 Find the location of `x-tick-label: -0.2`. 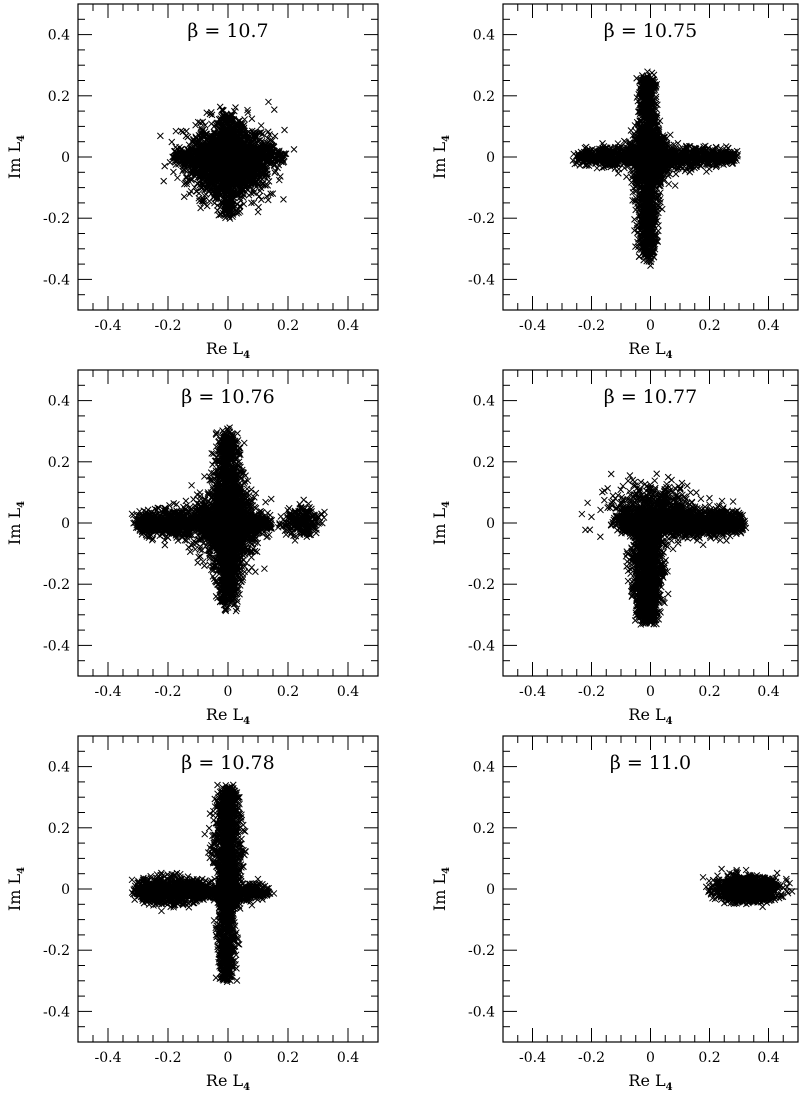

x-tick-label: -0.2 is located at coordinates (168, 326).